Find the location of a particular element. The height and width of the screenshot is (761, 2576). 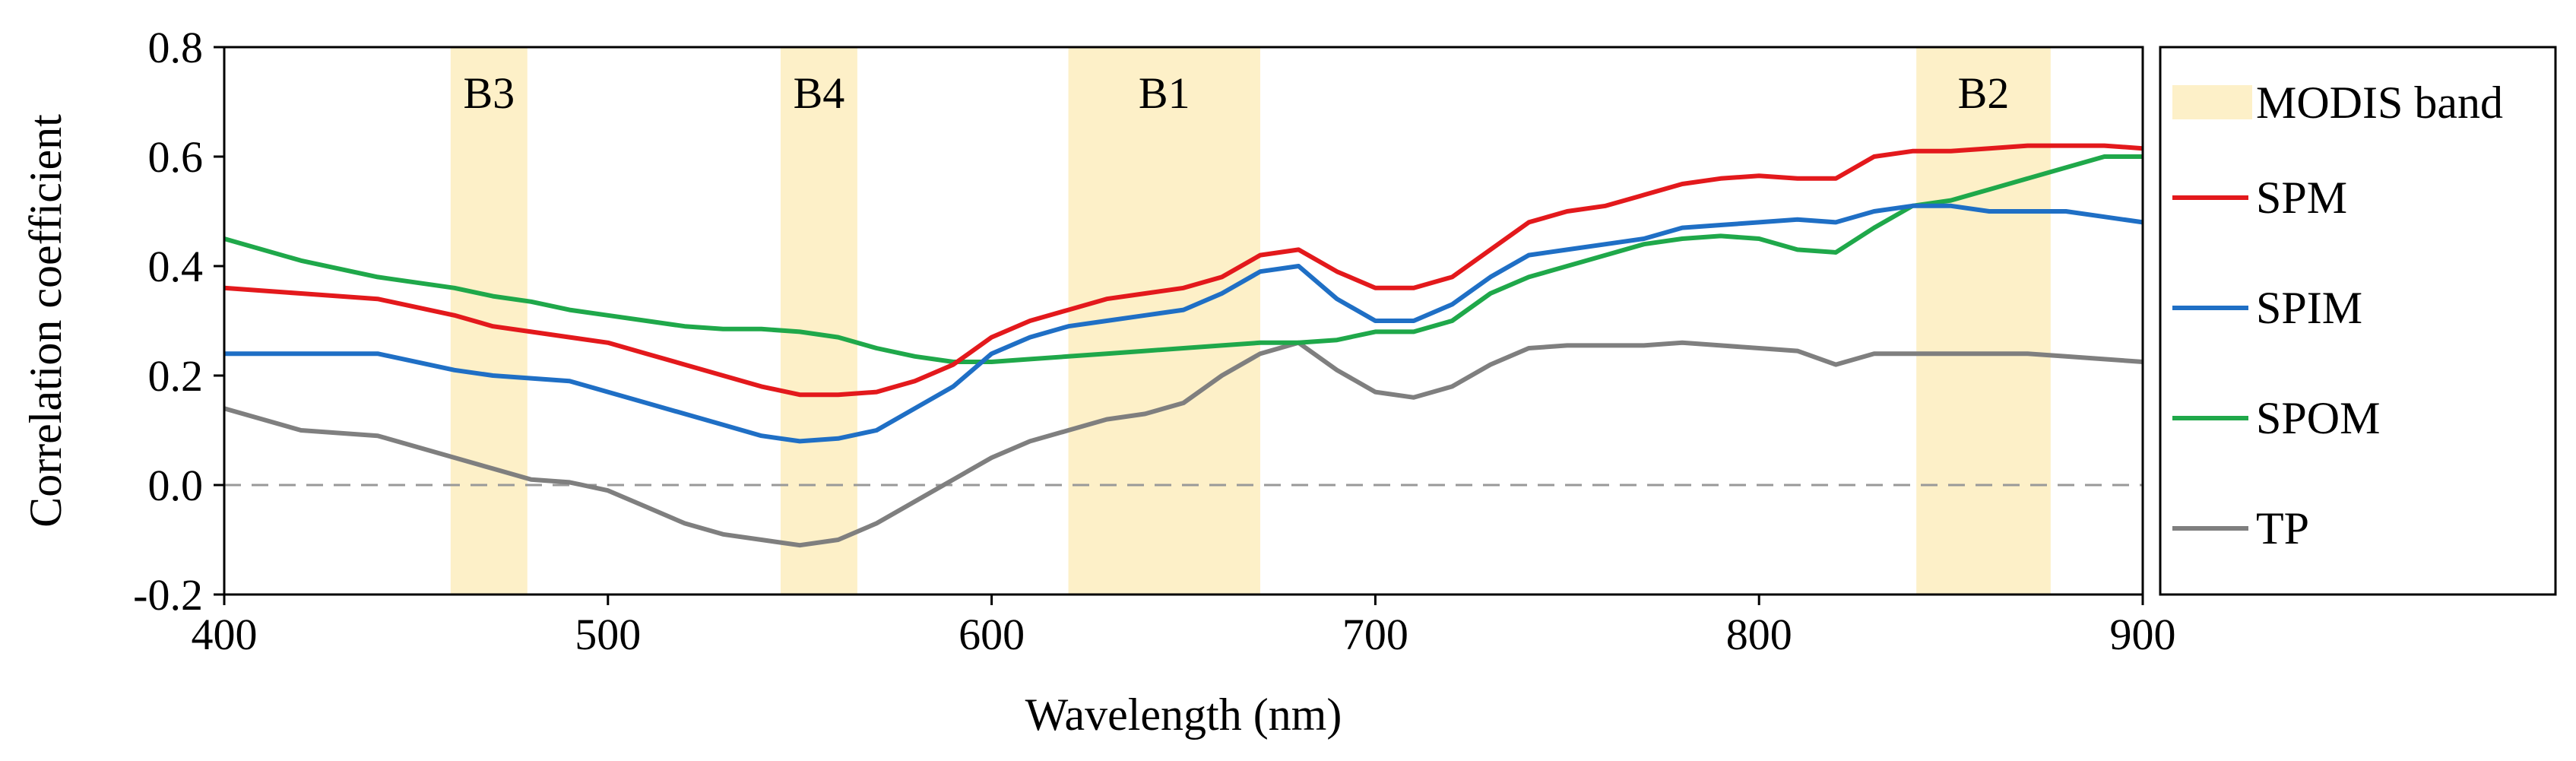

x-tick-label: 800 is located at coordinates (1759, 634).